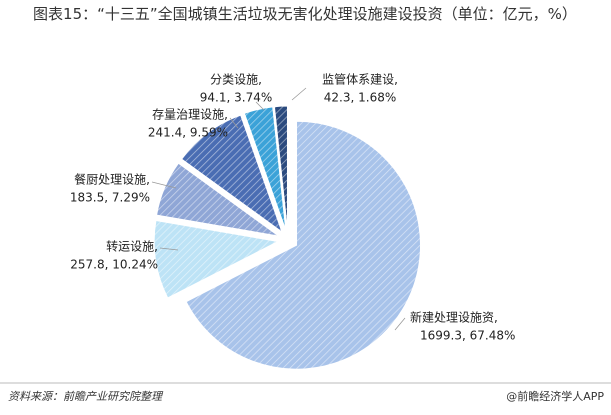  What do you see at coordinates (132, 246) in the screenshot?
I see `slice-label: 转运设施,` at bounding box center [132, 246].